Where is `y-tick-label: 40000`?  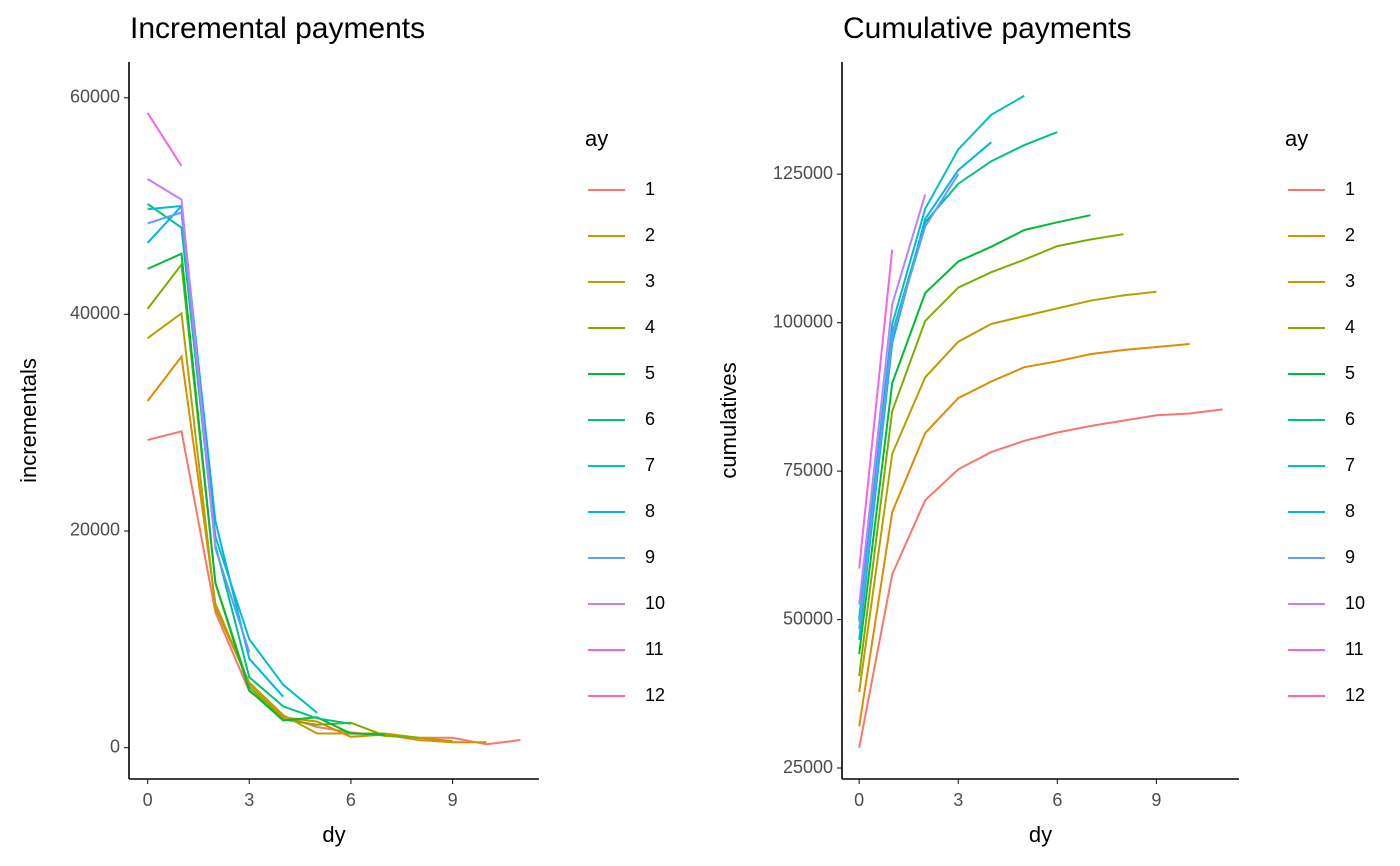
y-tick-label: 40000 is located at coordinates (95, 313).